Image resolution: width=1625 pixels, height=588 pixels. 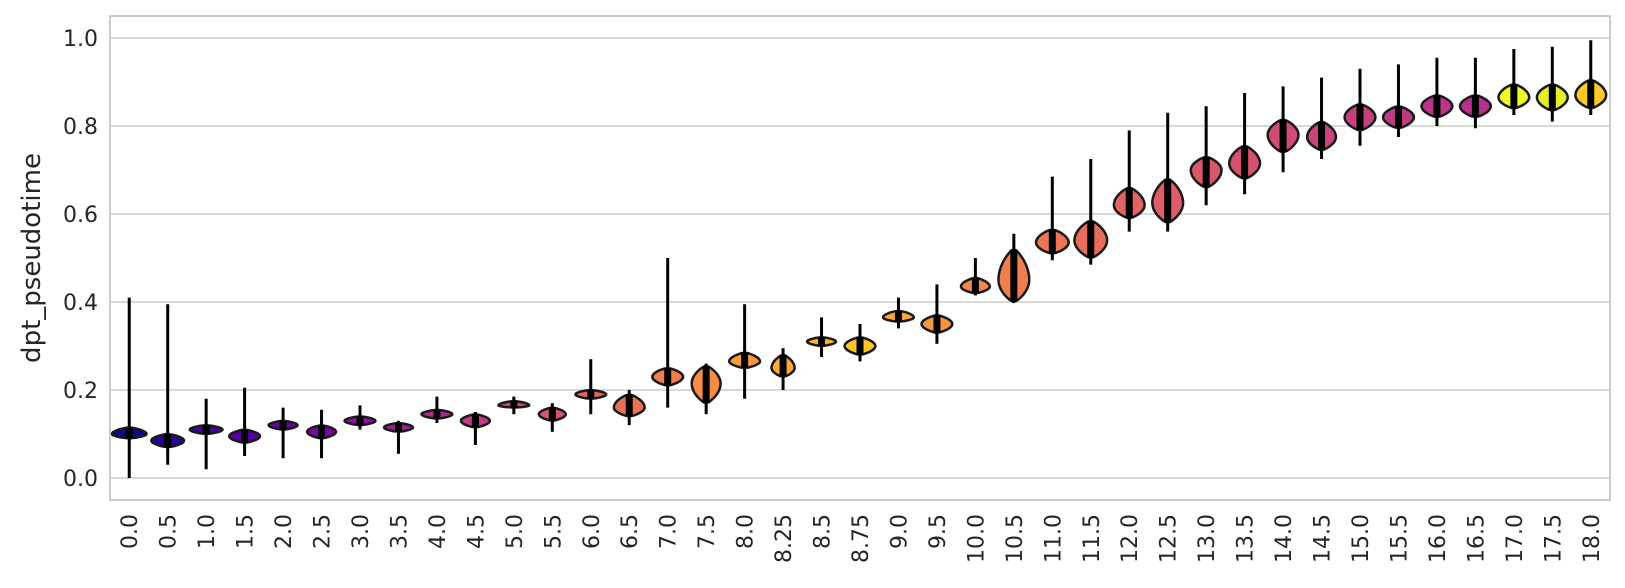 I want to click on x-tick-label: 1.5, so click(x=246, y=531).